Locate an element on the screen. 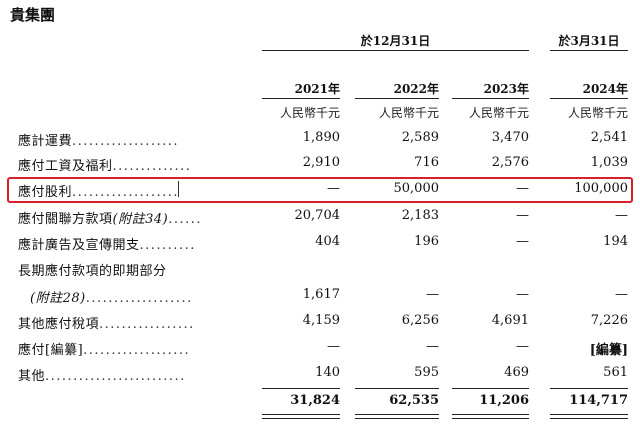 The height and width of the screenshot is (425, 640). year-underline-2024 is located at coordinates (589, 98).